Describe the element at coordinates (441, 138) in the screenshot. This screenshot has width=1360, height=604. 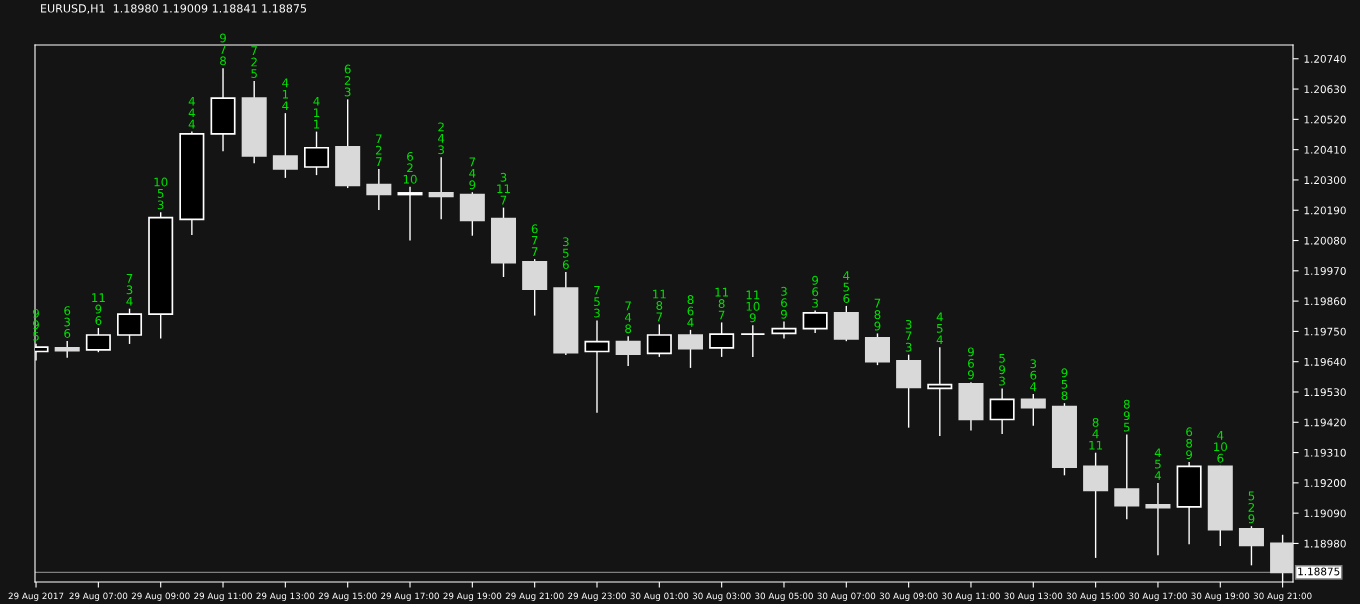
I see `annotation: 2 4 3` at that location.